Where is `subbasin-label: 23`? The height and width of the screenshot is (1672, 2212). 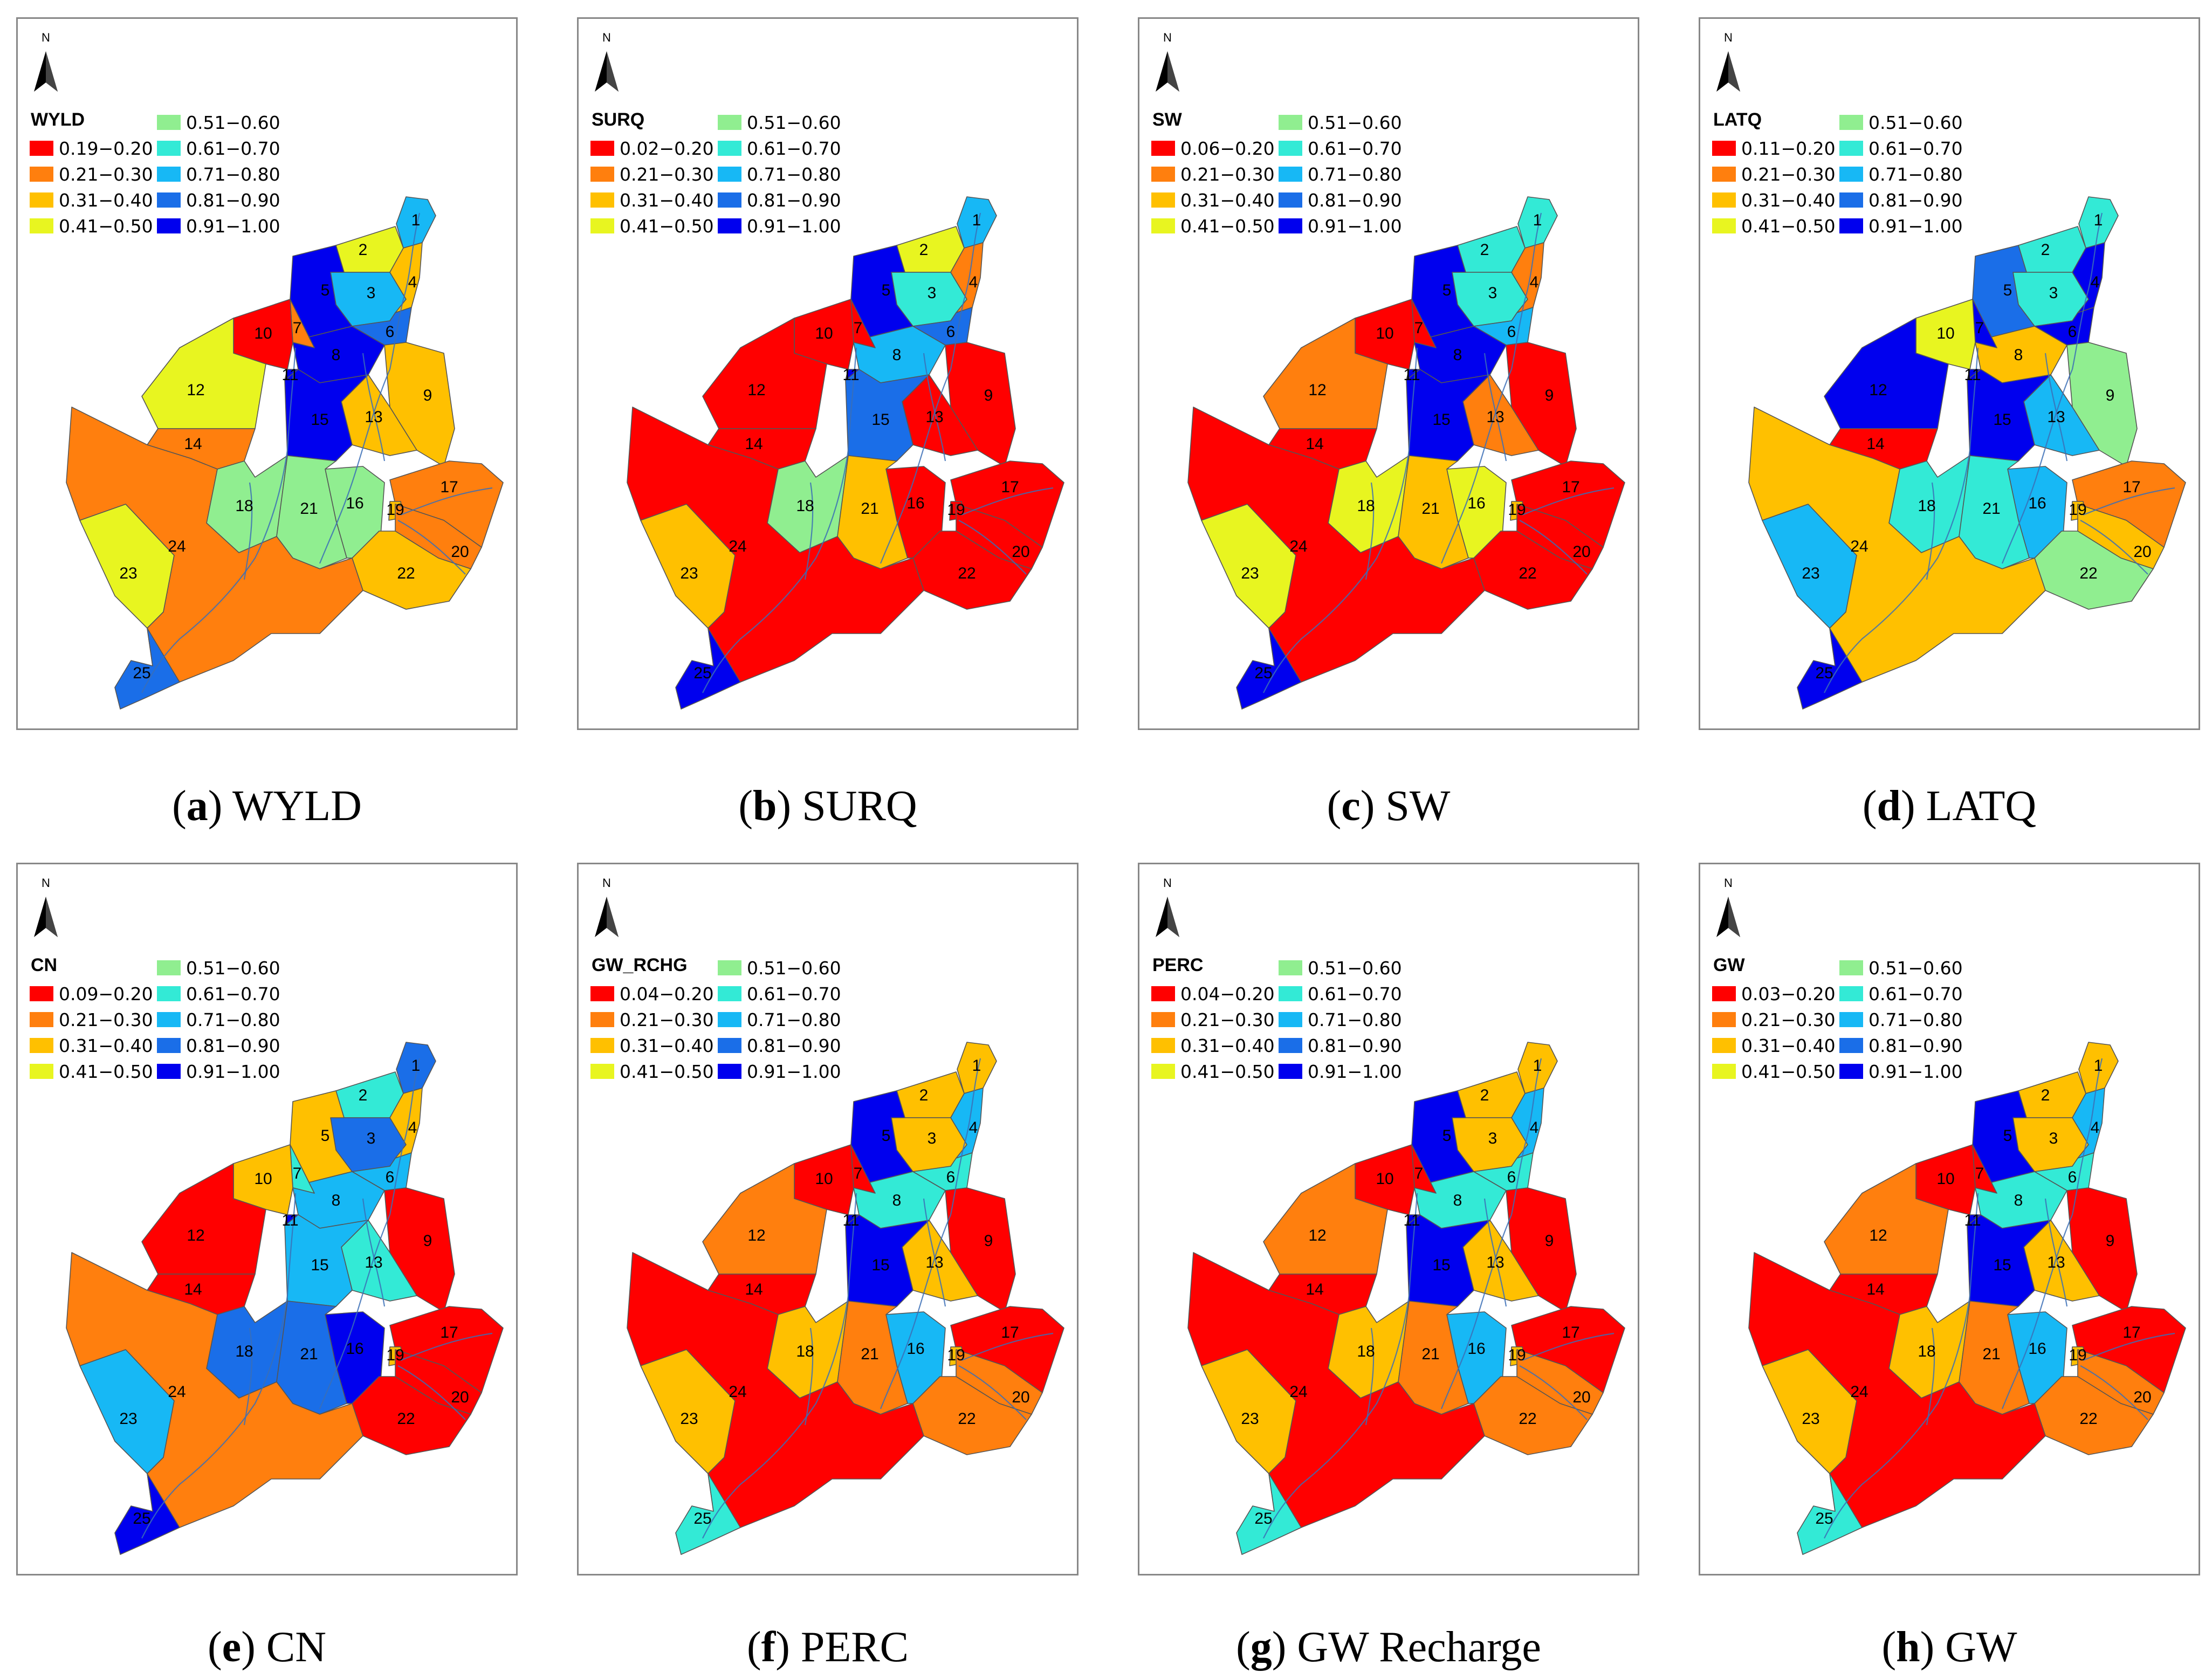
subbasin-label: 23 is located at coordinates (1810, 574).